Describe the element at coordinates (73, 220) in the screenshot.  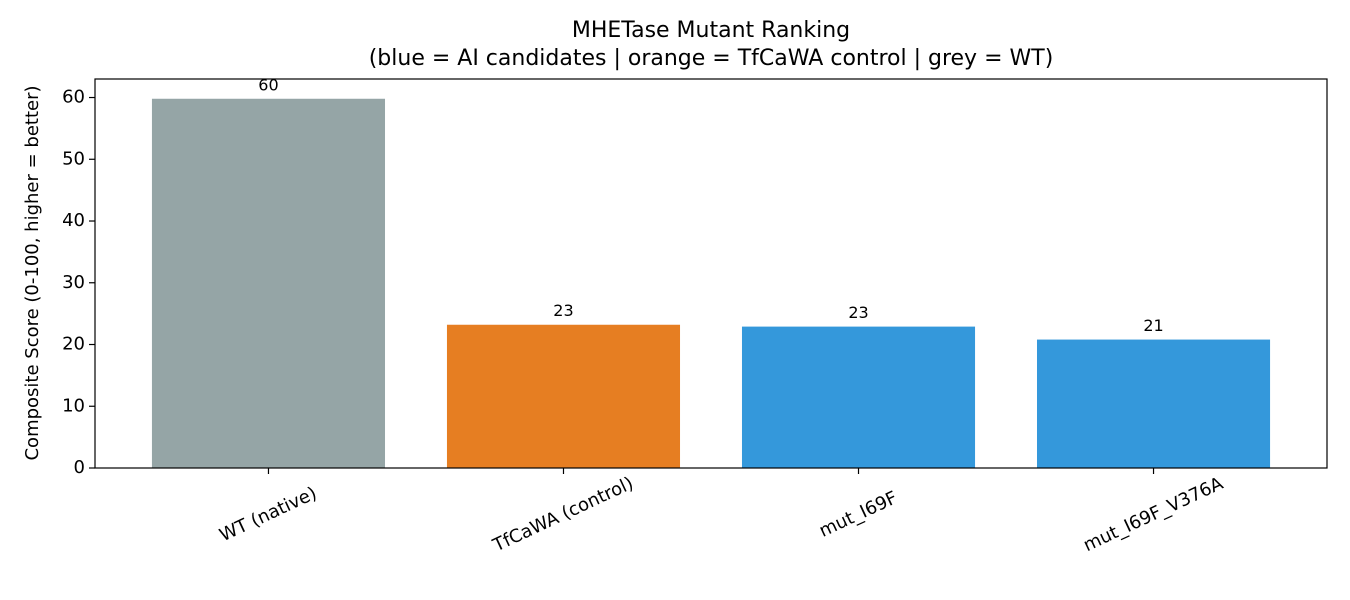
I see `y-tick-label: 40` at that location.